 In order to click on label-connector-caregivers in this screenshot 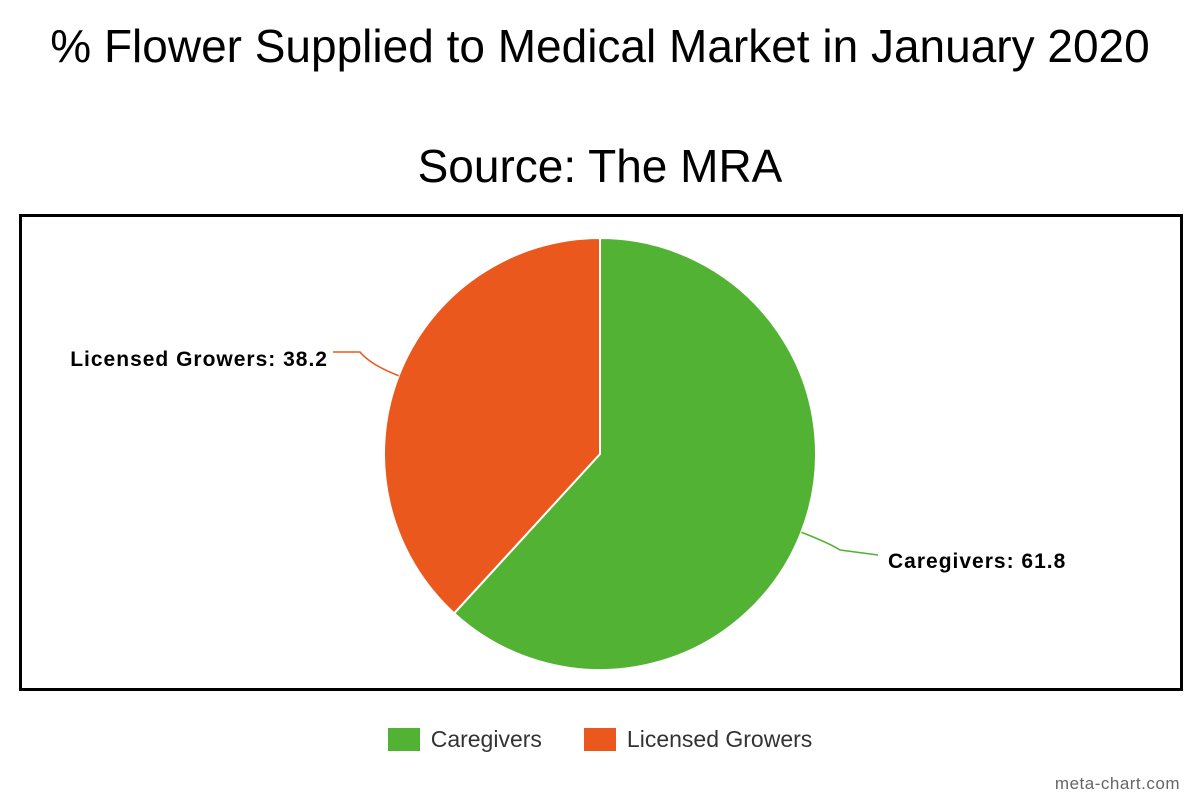, I will do `click(840, 543)`.